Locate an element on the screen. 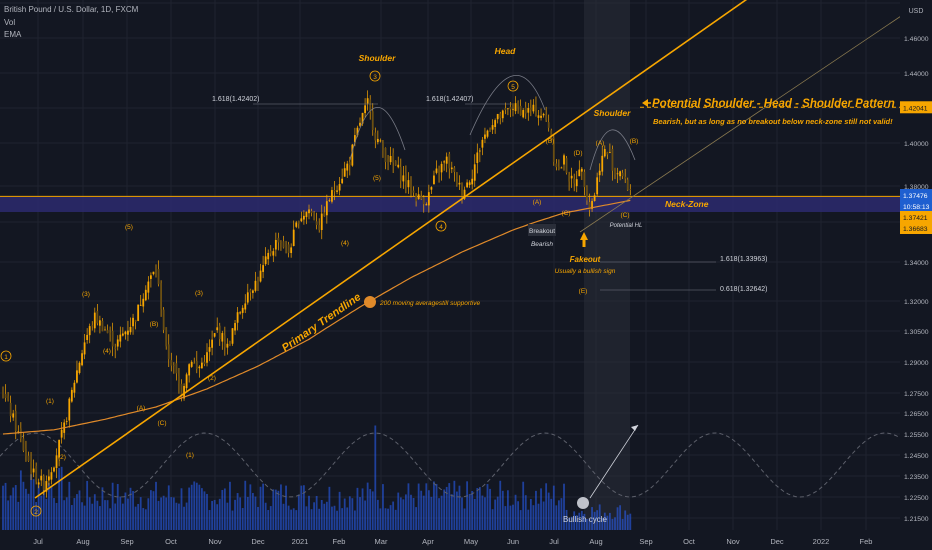 This screenshot has height=550, width=932. bearish-label: Bearish is located at coordinates (542, 244).